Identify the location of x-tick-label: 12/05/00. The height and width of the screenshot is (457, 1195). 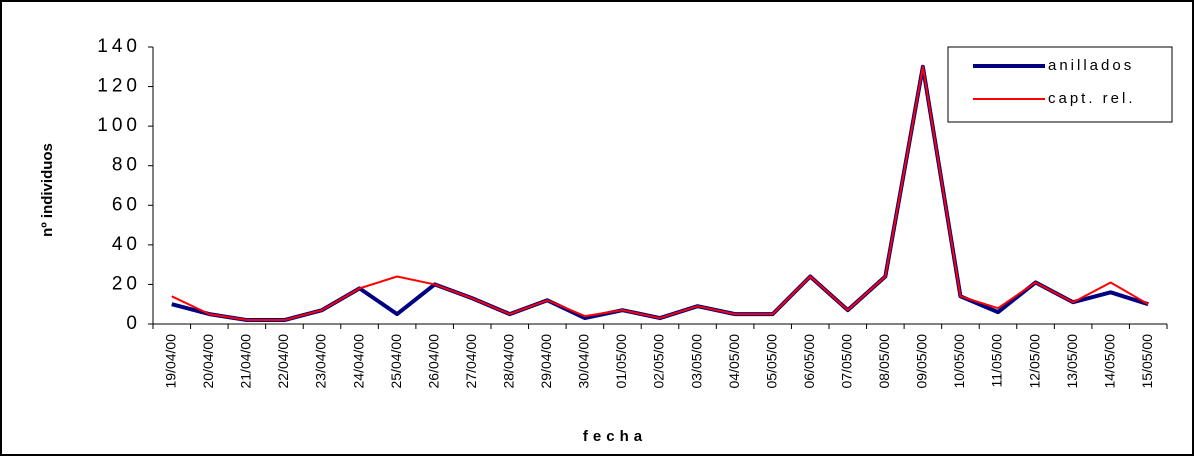
(1034, 361).